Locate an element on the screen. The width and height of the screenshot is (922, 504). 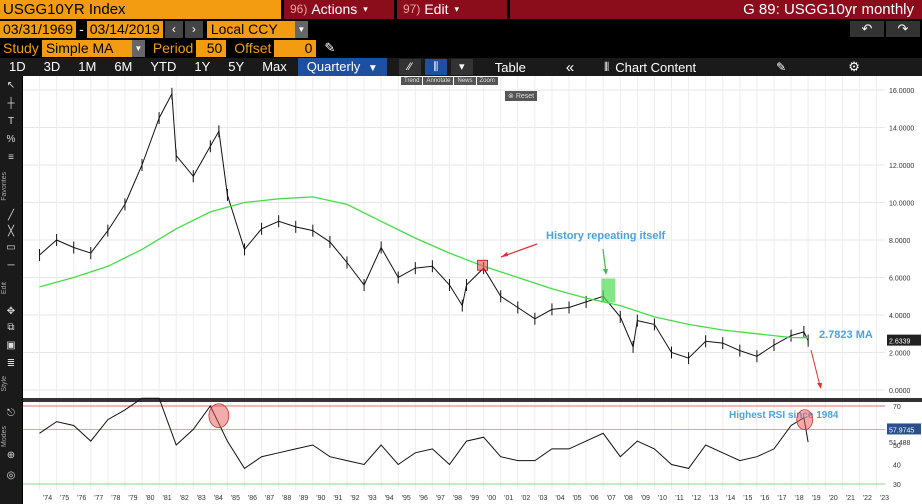
lines-icon: ≡ is located at coordinates (11, 157).